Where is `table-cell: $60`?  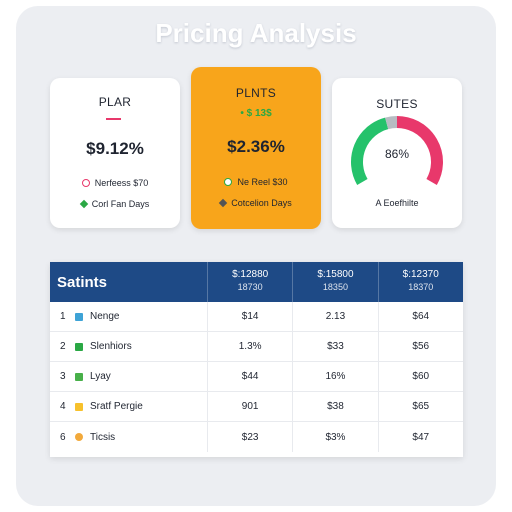
table-cell: $60 is located at coordinates (420, 376).